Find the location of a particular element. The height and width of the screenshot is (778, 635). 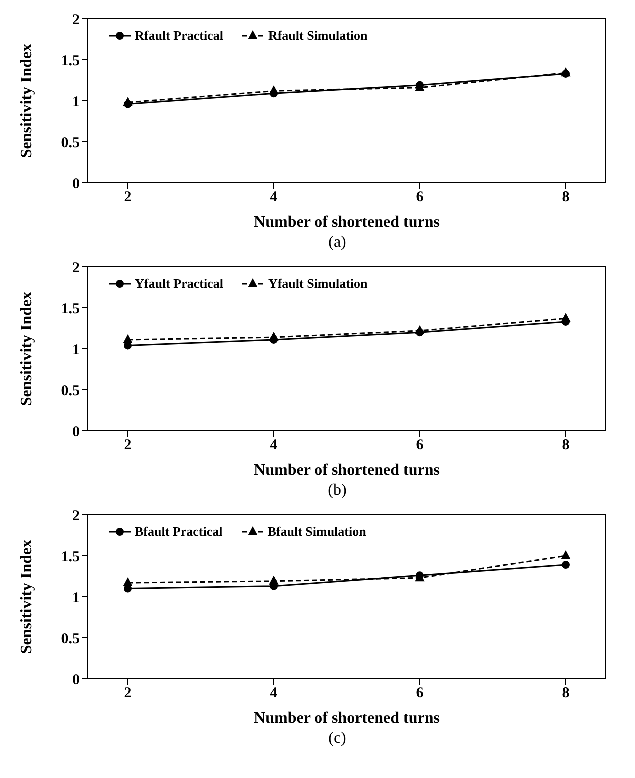

text: (a) is located at coordinates (338, 243).